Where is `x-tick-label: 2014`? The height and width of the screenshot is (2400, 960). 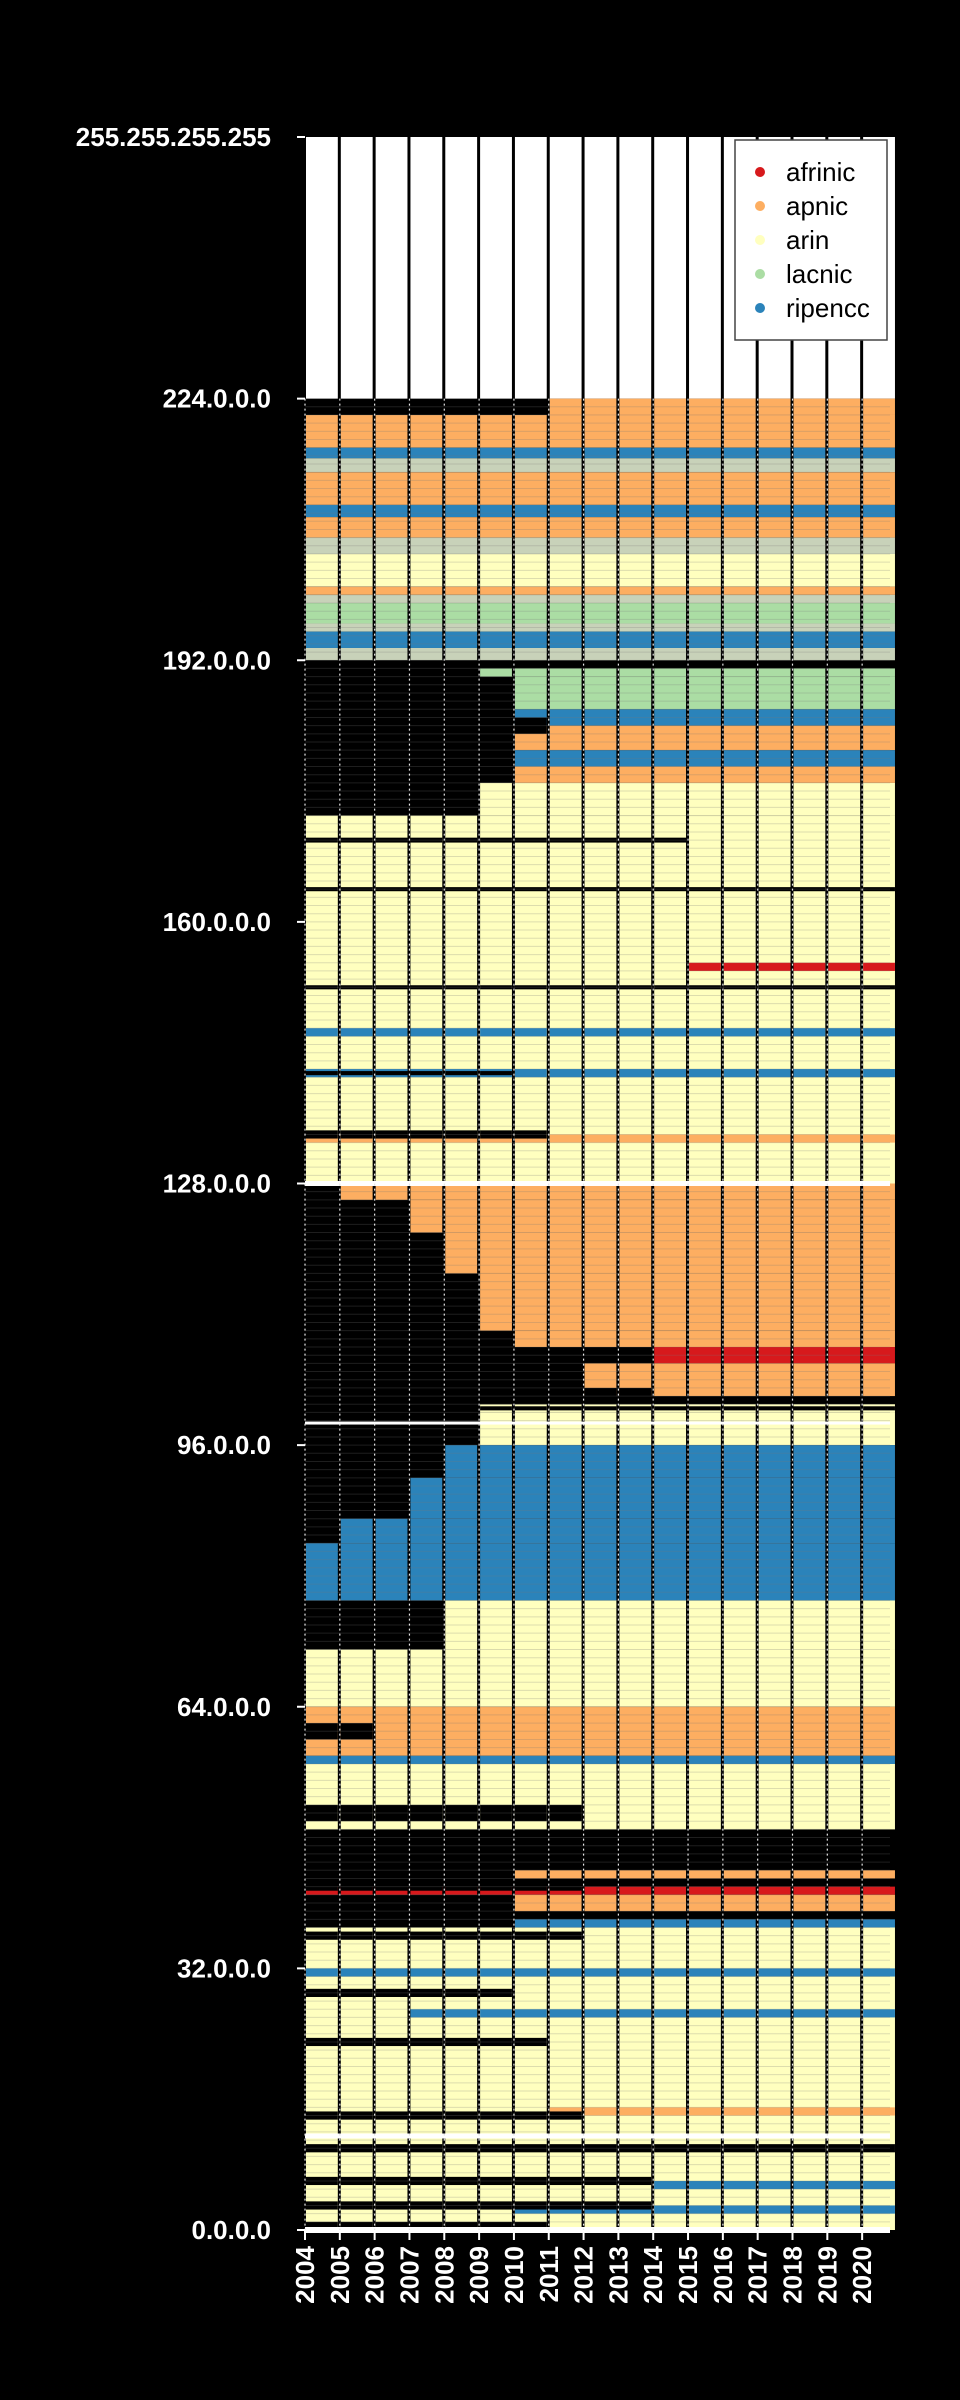 x-tick-label: 2014 is located at coordinates (653, 2274).